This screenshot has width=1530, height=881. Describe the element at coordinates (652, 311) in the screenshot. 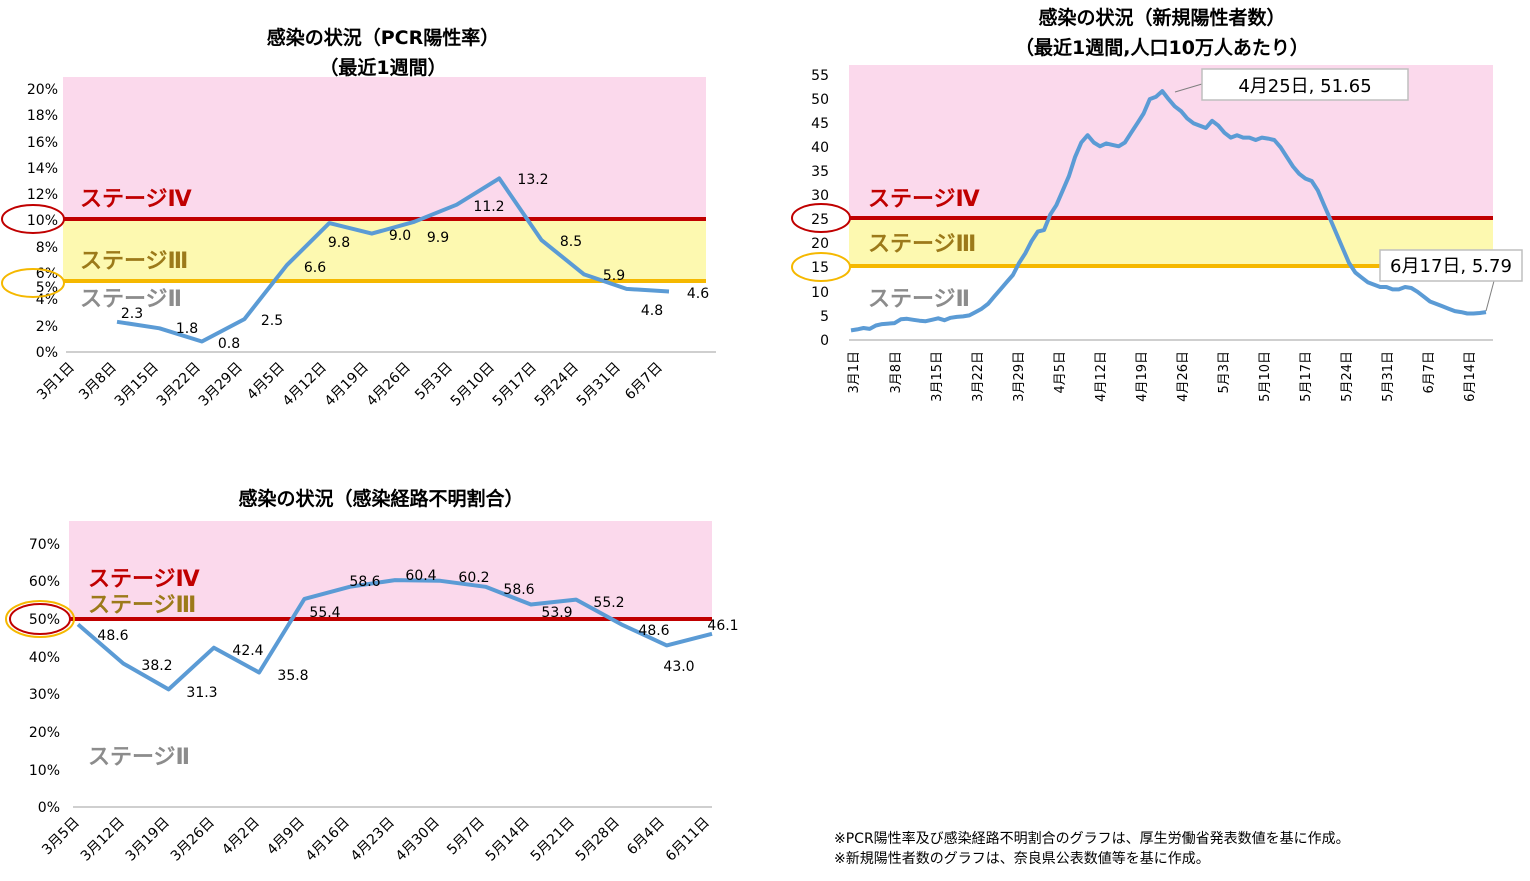

I see `pcr-data-label: 4.8` at that location.